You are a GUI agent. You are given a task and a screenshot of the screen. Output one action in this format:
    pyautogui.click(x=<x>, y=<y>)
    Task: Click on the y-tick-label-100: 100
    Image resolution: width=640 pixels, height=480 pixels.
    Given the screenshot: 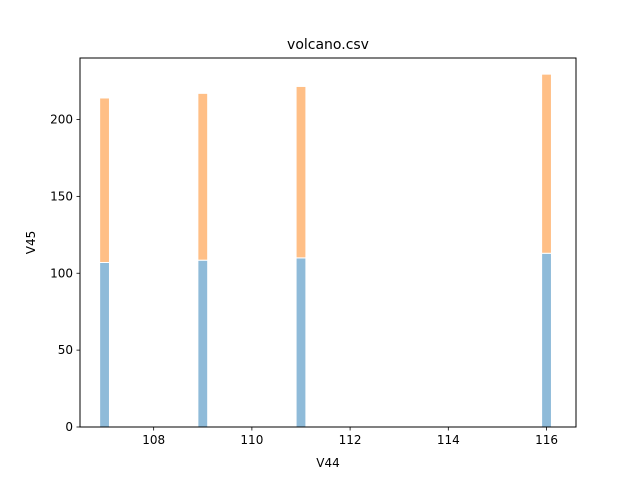 What is the action you would take?
    pyautogui.click(x=61, y=273)
    